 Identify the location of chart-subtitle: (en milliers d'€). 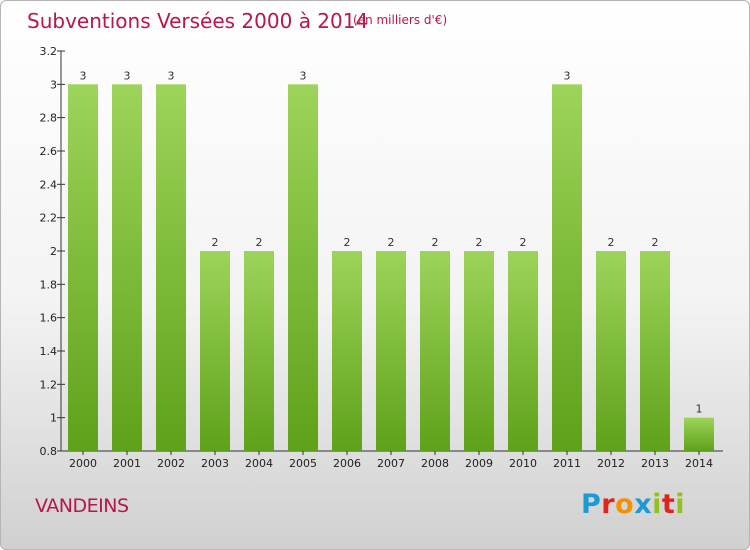
(400, 20).